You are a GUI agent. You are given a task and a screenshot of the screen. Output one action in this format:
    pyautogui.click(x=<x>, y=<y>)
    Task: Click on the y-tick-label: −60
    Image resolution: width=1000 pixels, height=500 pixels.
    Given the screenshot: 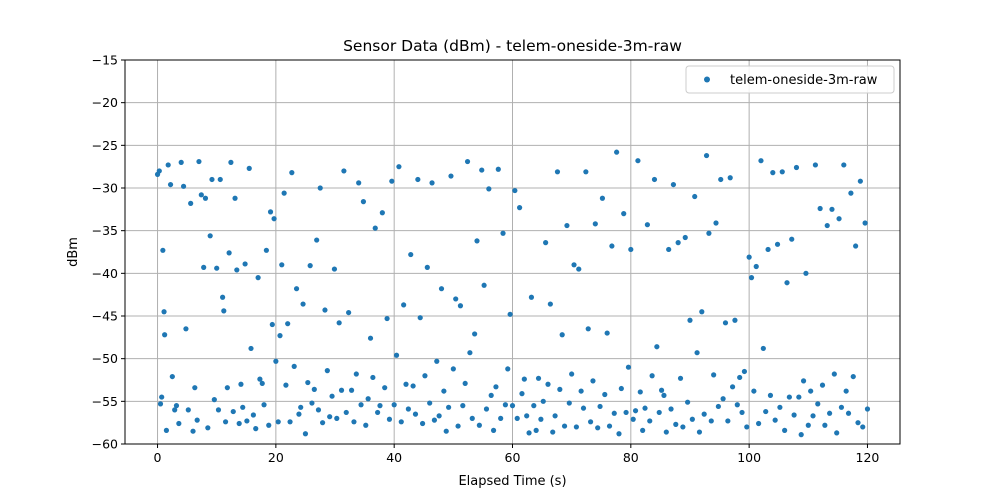 What is the action you would take?
    pyautogui.click(x=105, y=444)
    